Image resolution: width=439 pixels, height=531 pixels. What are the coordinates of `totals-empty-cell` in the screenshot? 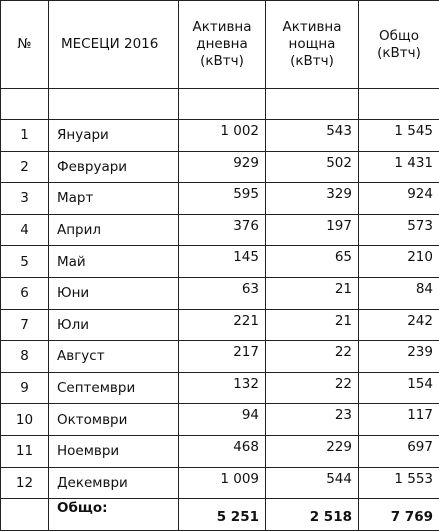 It's located at (25, 515).